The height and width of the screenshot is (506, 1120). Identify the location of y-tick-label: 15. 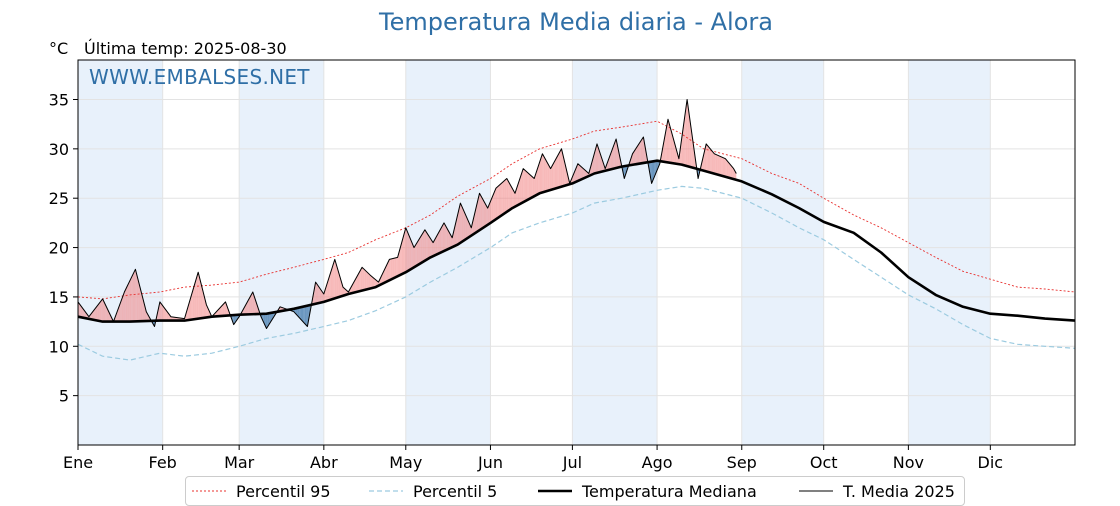
(59, 297).